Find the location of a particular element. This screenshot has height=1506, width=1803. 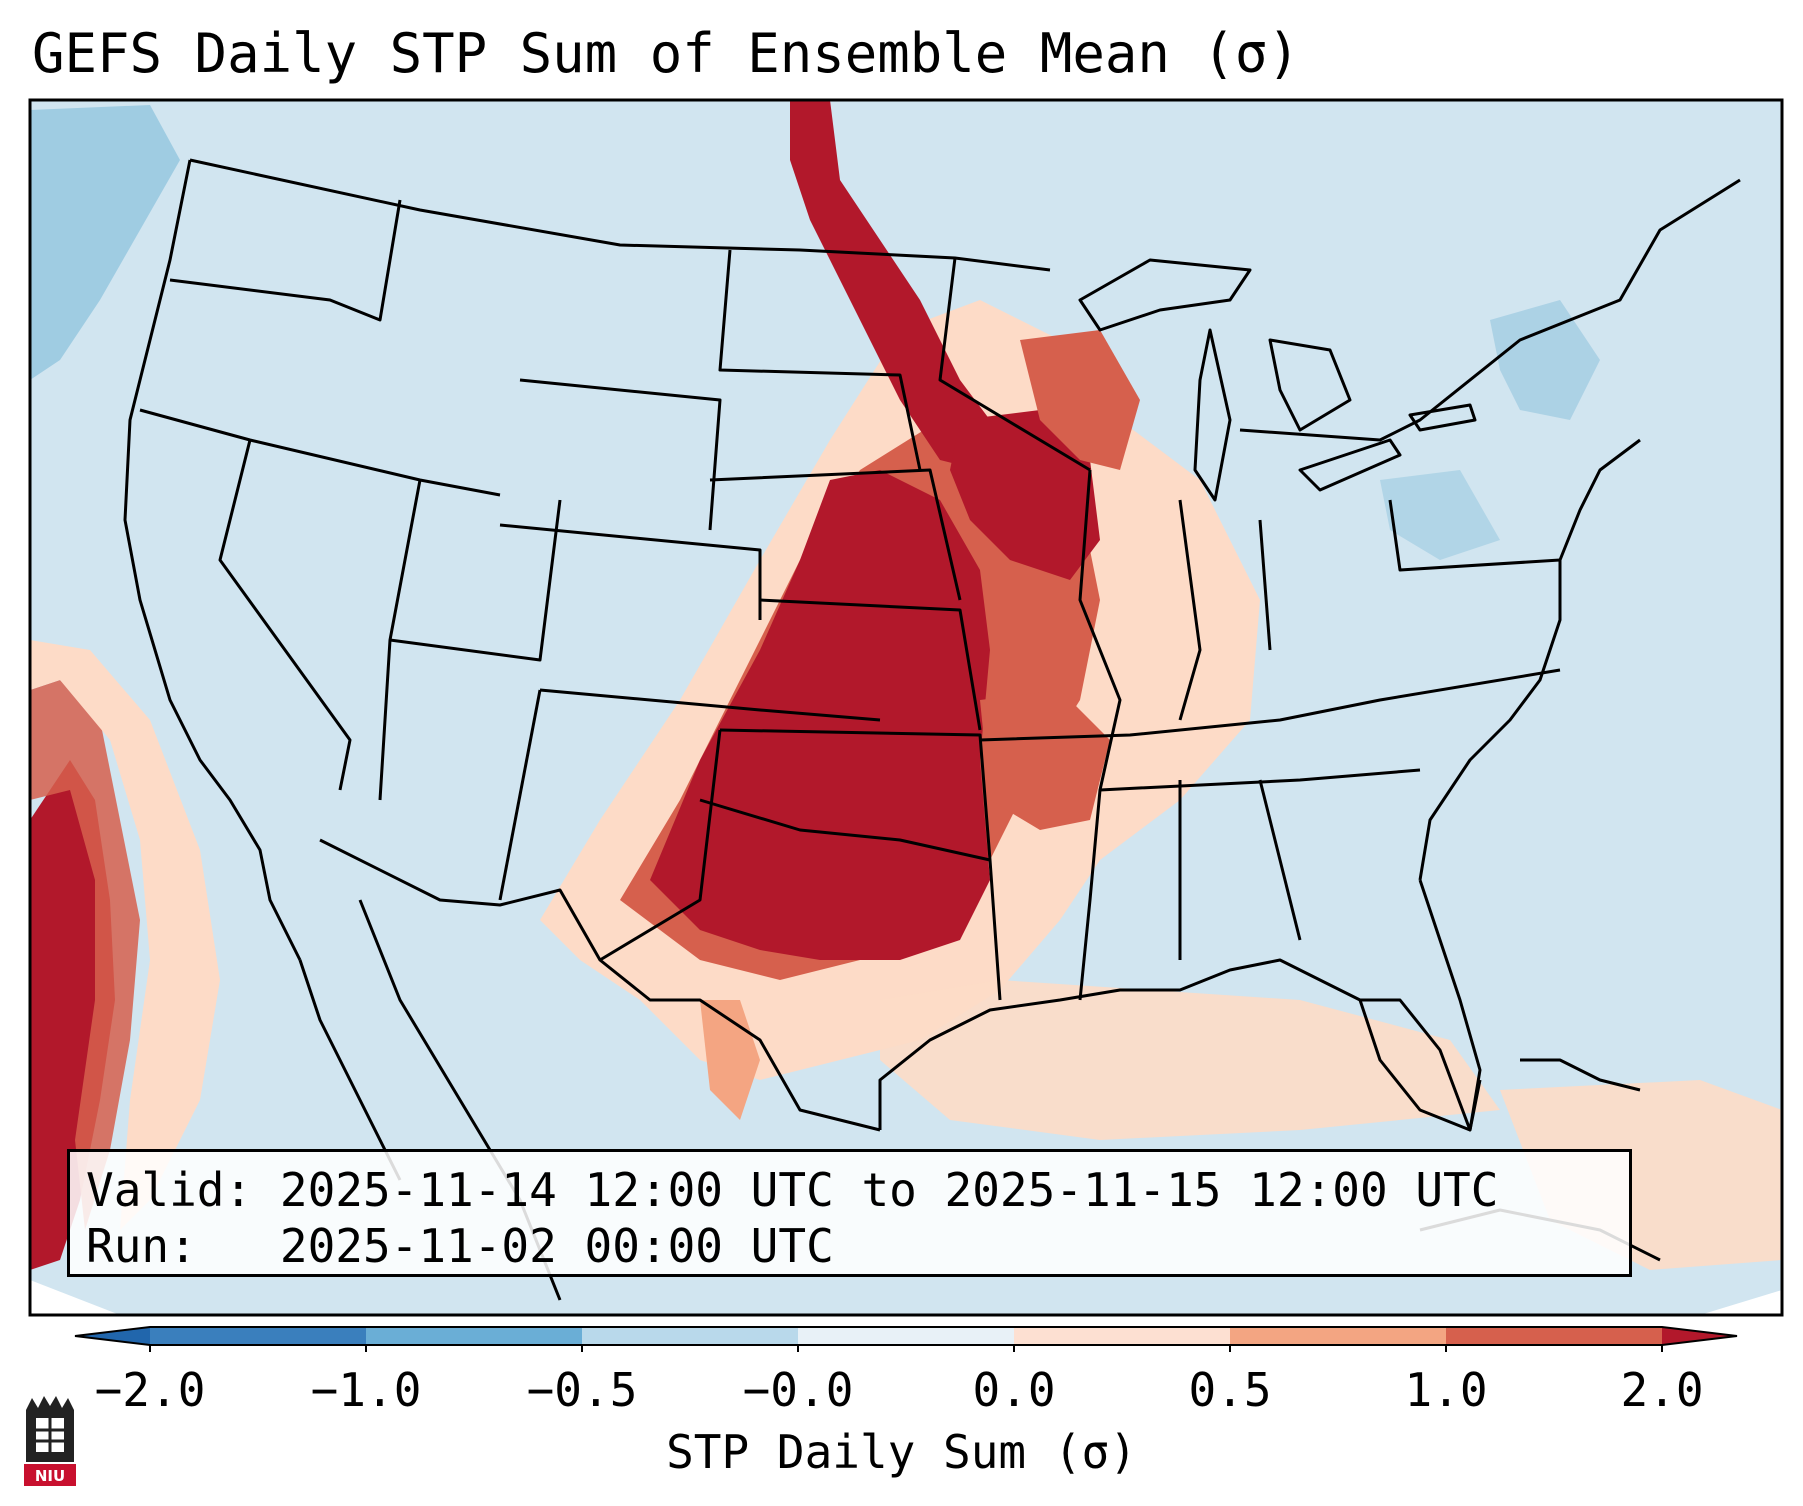

colorbar-tick-label: −0.0 is located at coordinates (798, 1390).